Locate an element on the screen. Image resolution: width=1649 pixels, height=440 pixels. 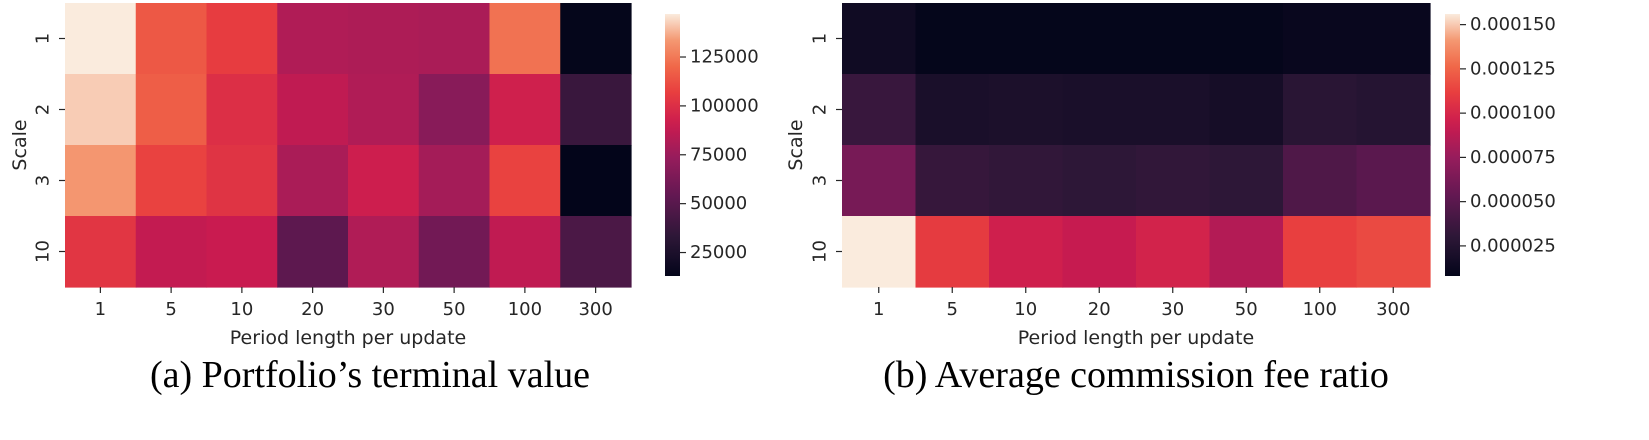
colorbar-tick-label: 0.000150 is located at coordinates (1513, 24).